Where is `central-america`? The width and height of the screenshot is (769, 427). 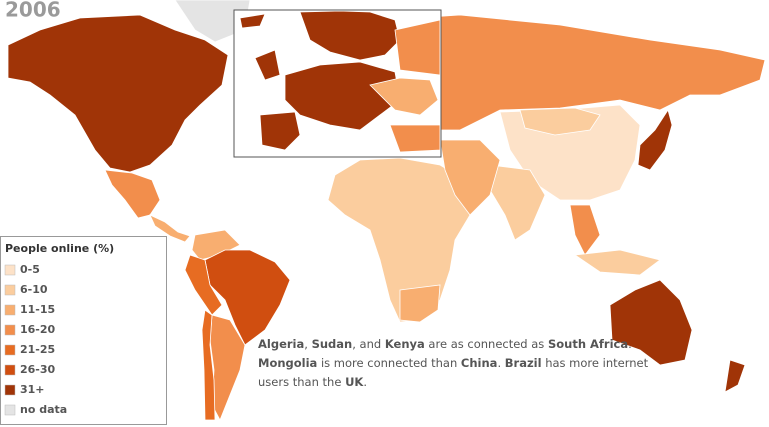
central-america is located at coordinates (170, 228).